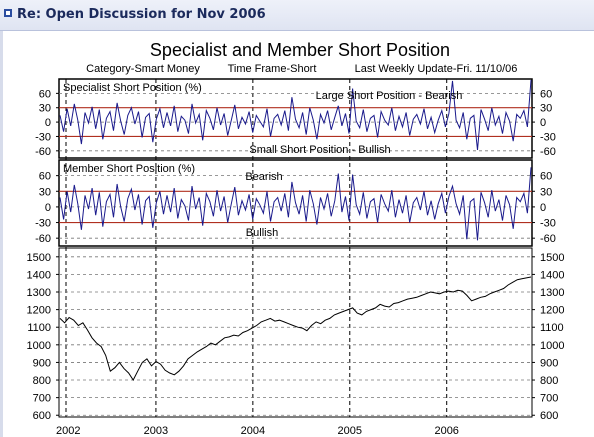 The height and width of the screenshot is (437, 594). Describe the element at coordinates (143, 69) in the screenshot. I see `chart-subtitle-category: Category-Smart Money` at that location.